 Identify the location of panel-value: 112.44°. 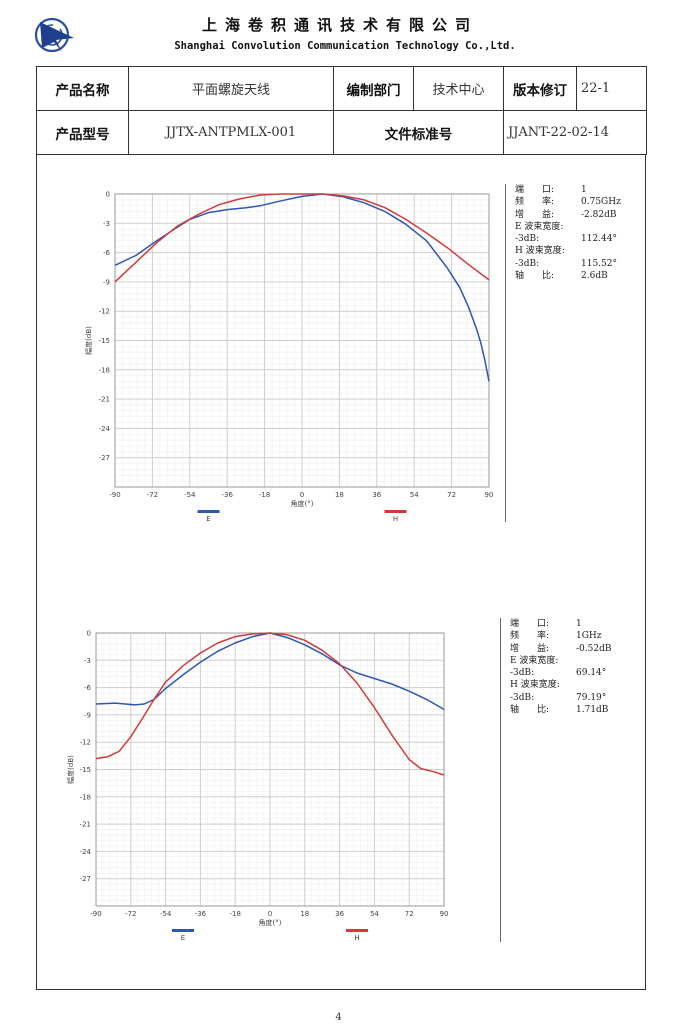
(599, 239).